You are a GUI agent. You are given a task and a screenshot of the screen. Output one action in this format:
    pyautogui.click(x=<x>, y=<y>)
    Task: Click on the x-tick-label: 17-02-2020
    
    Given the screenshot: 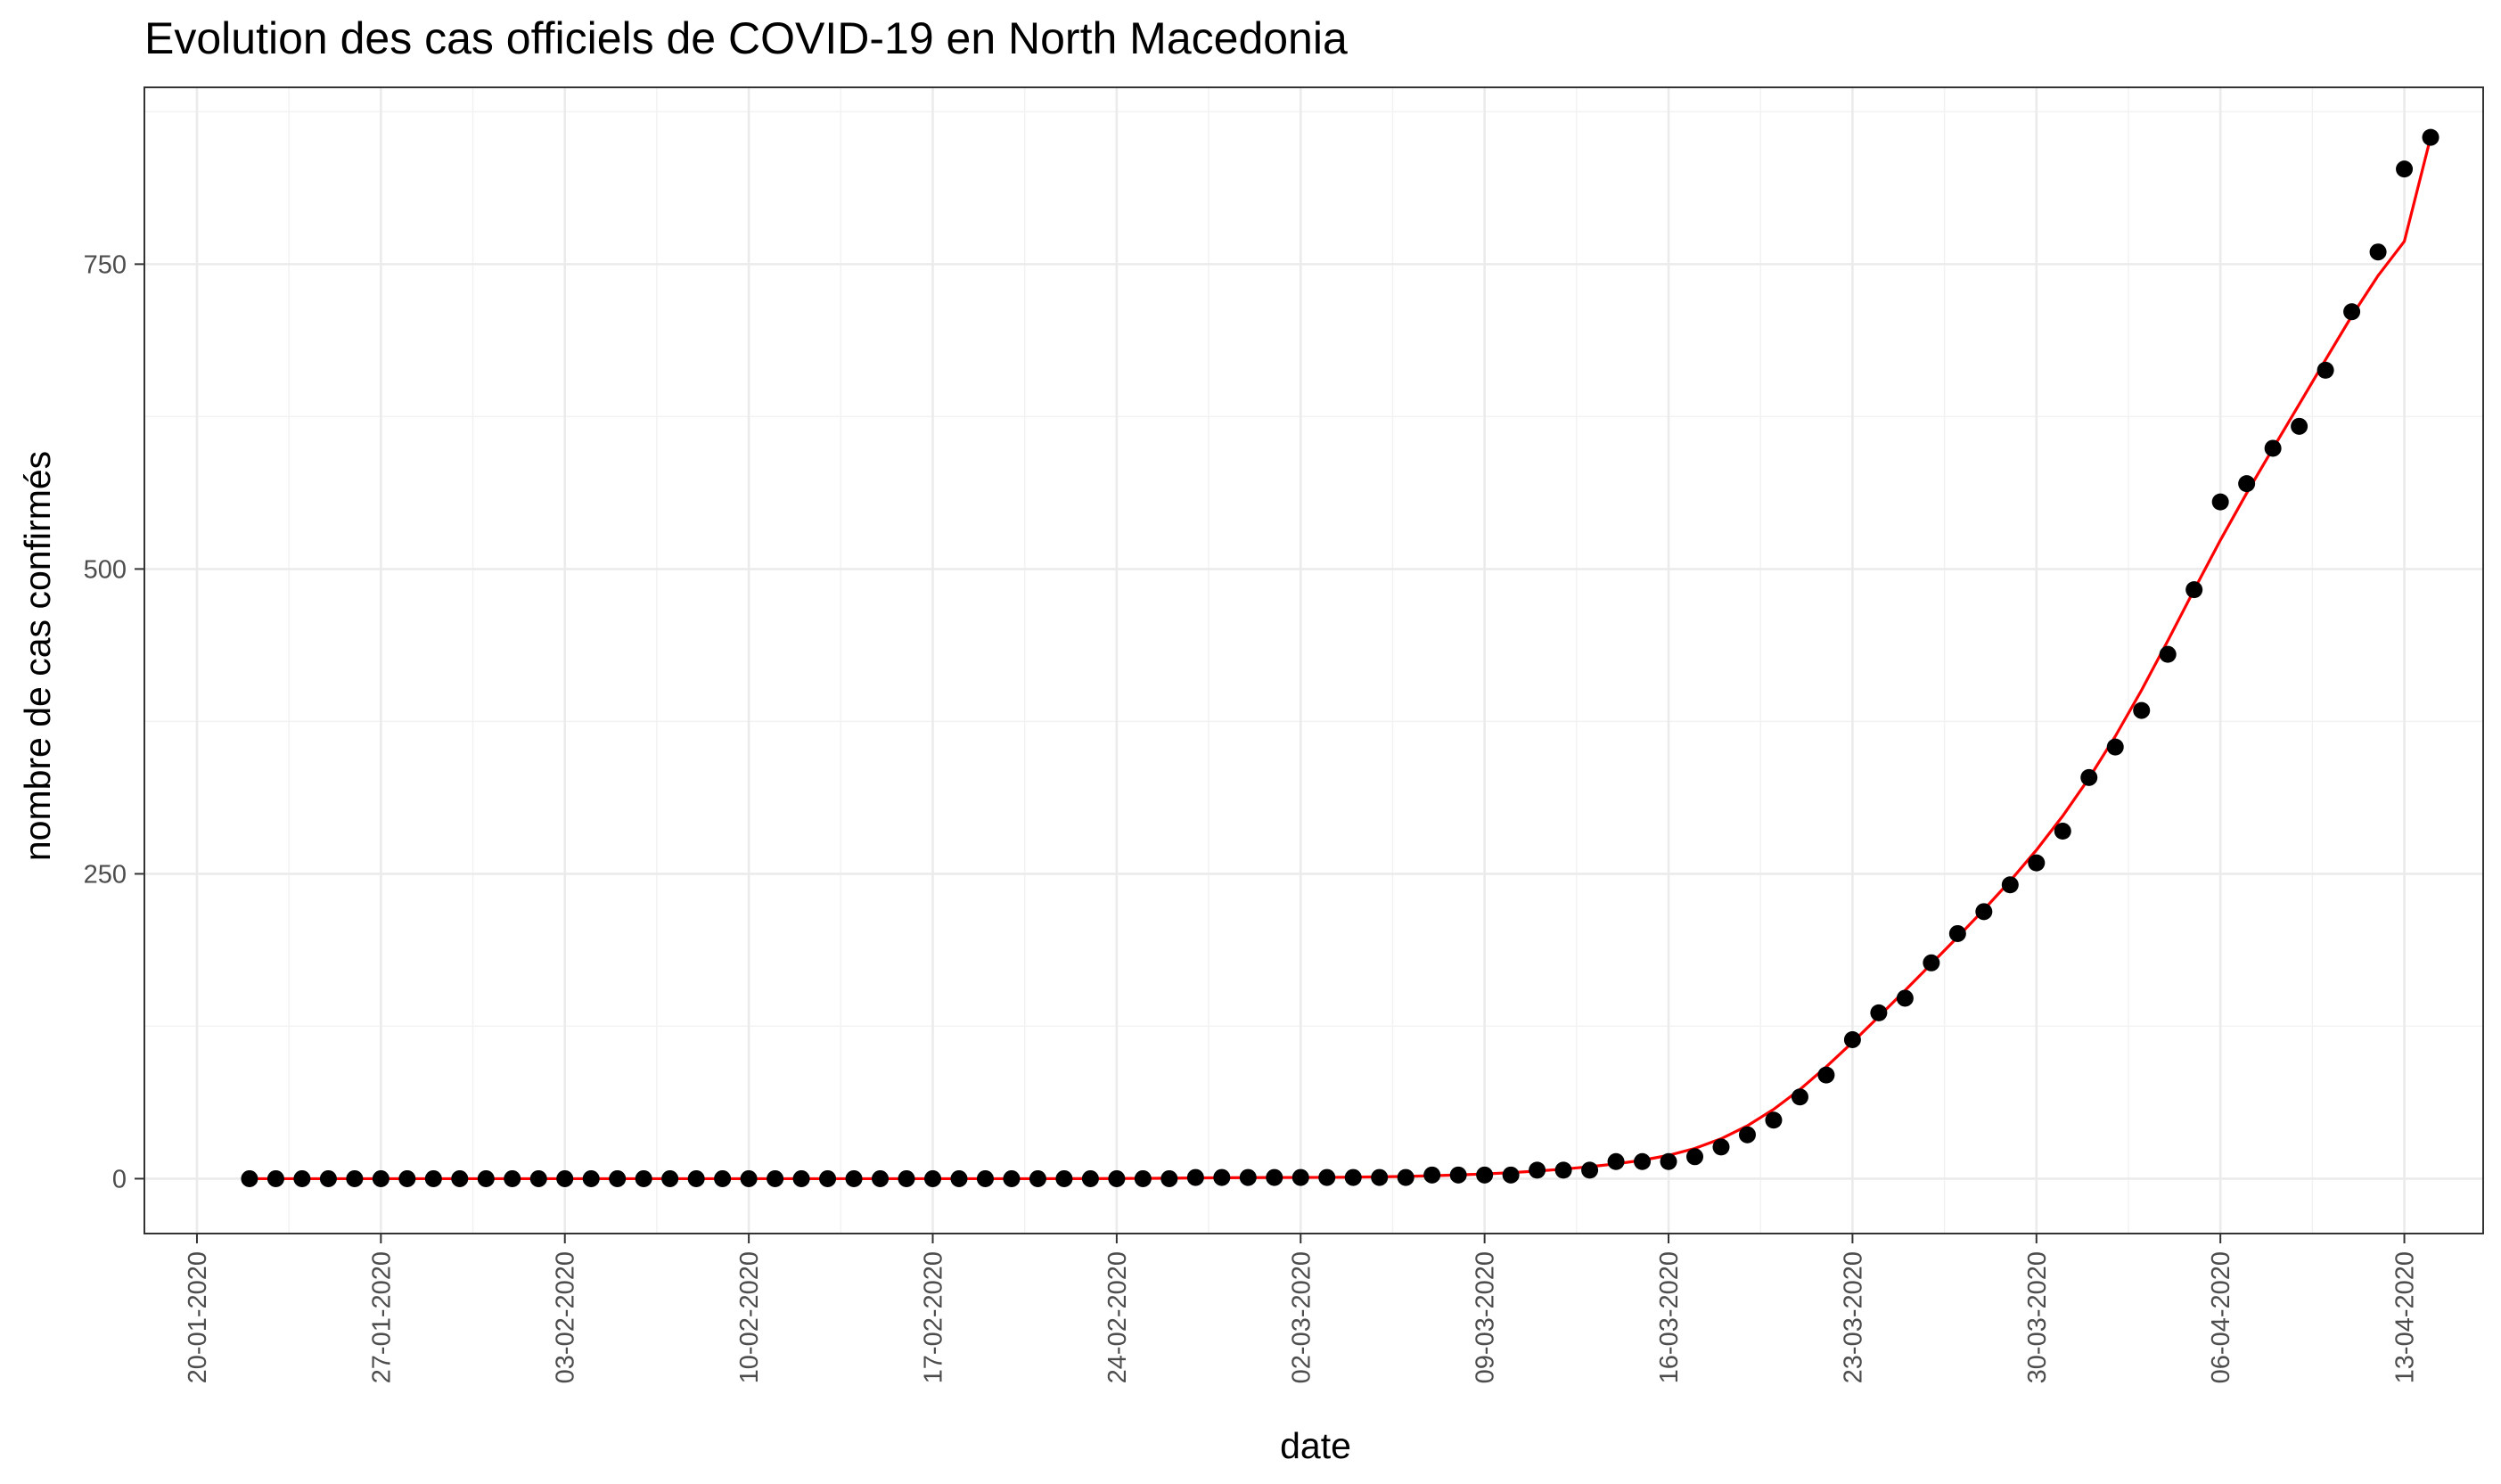 What is the action you would take?
    pyautogui.click(x=933, y=1317)
    